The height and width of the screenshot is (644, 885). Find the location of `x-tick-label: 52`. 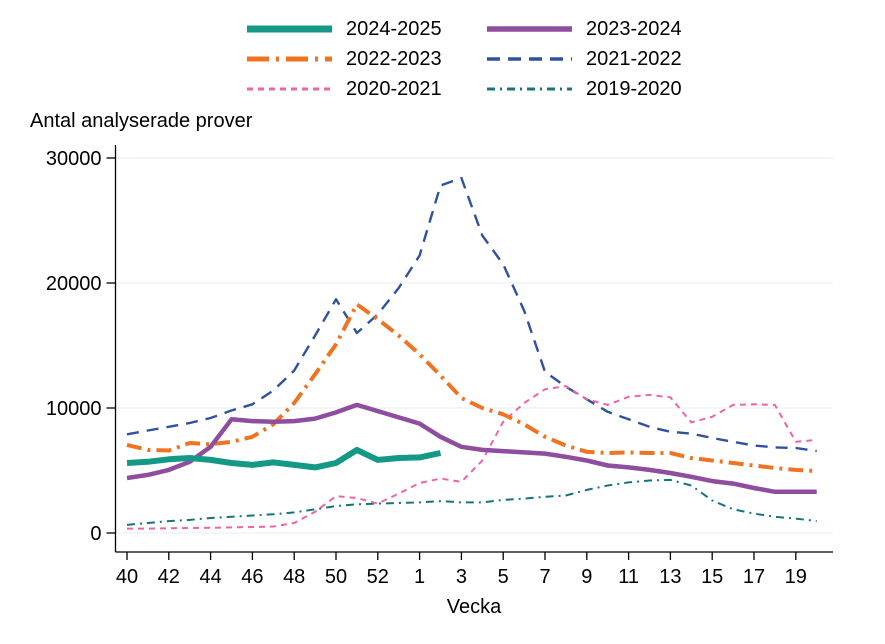

x-tick-label: 52 is located at coordinates (378, 577).